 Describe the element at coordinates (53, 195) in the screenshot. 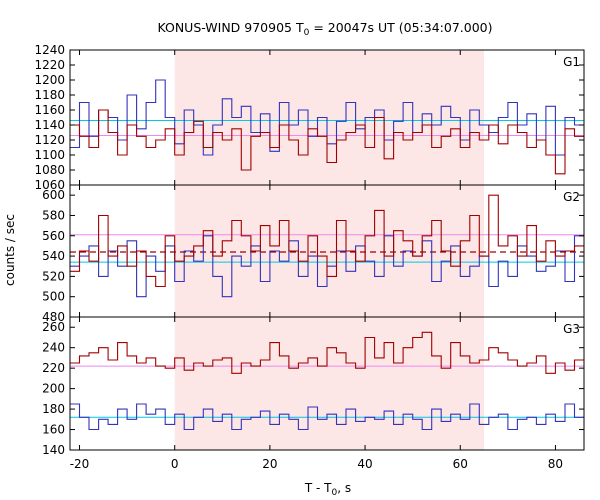

I see `y-tick-label: 600` at that location.